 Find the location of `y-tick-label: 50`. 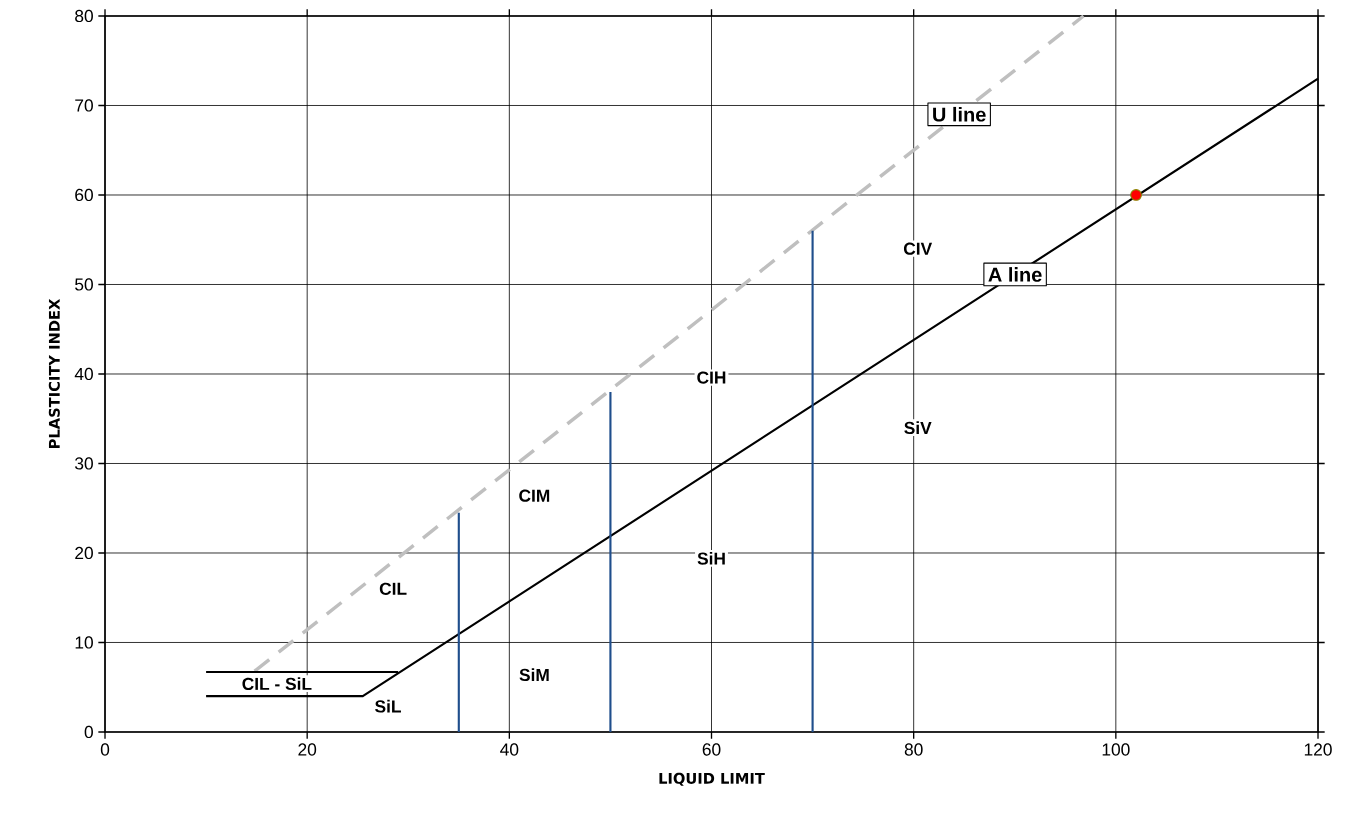

y-tick-label: 50 is located at coordinates (84, 284).